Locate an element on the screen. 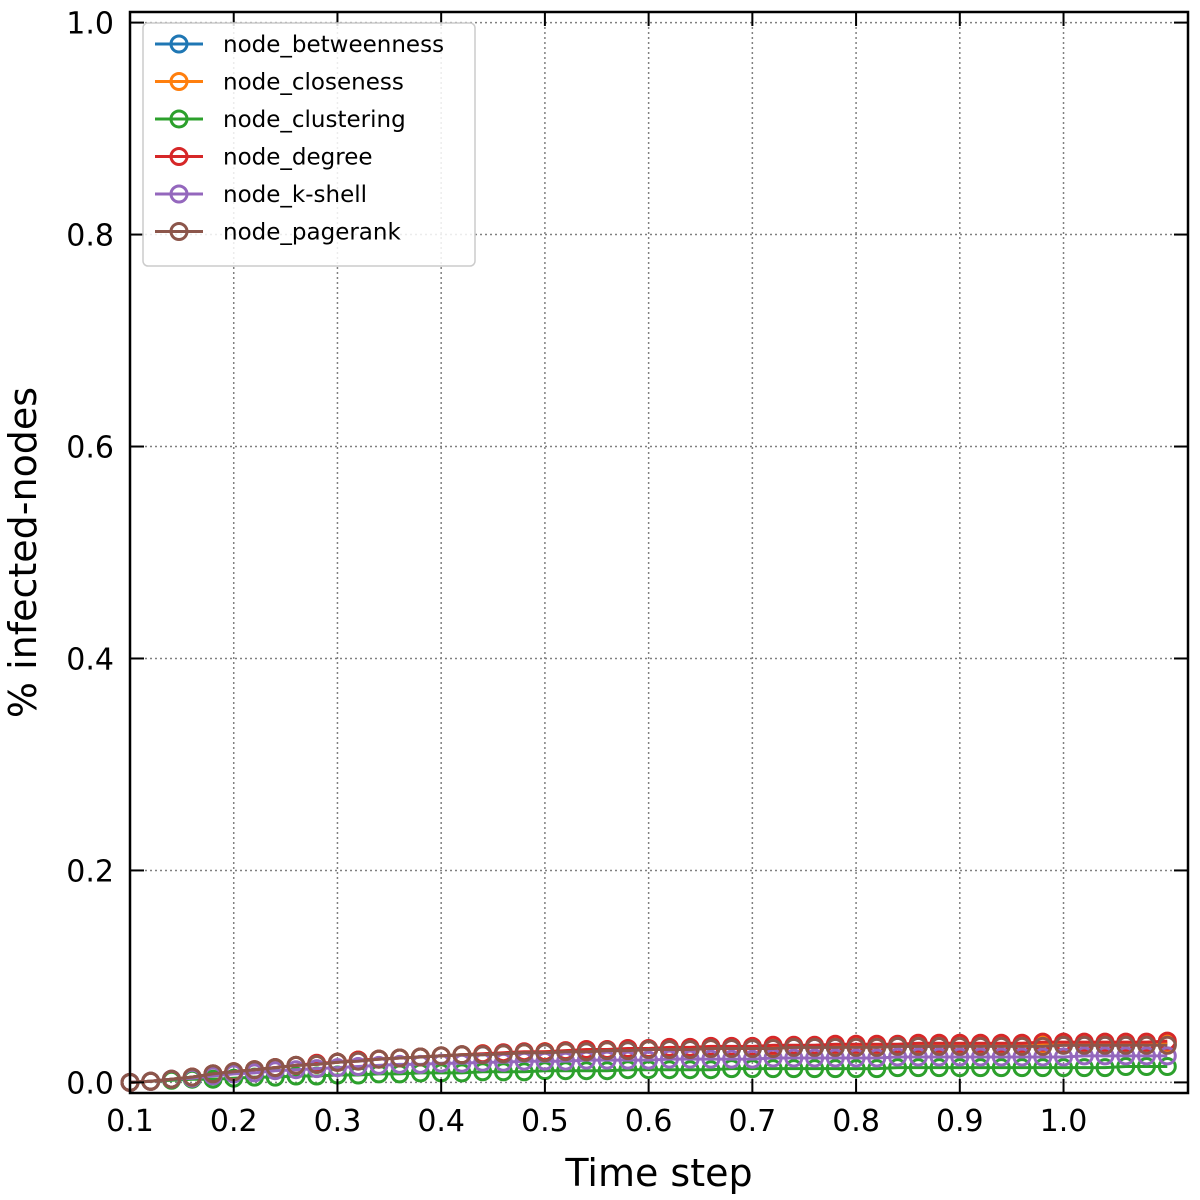  legend-label: node_k-shell is located at coordinates (295, 195).